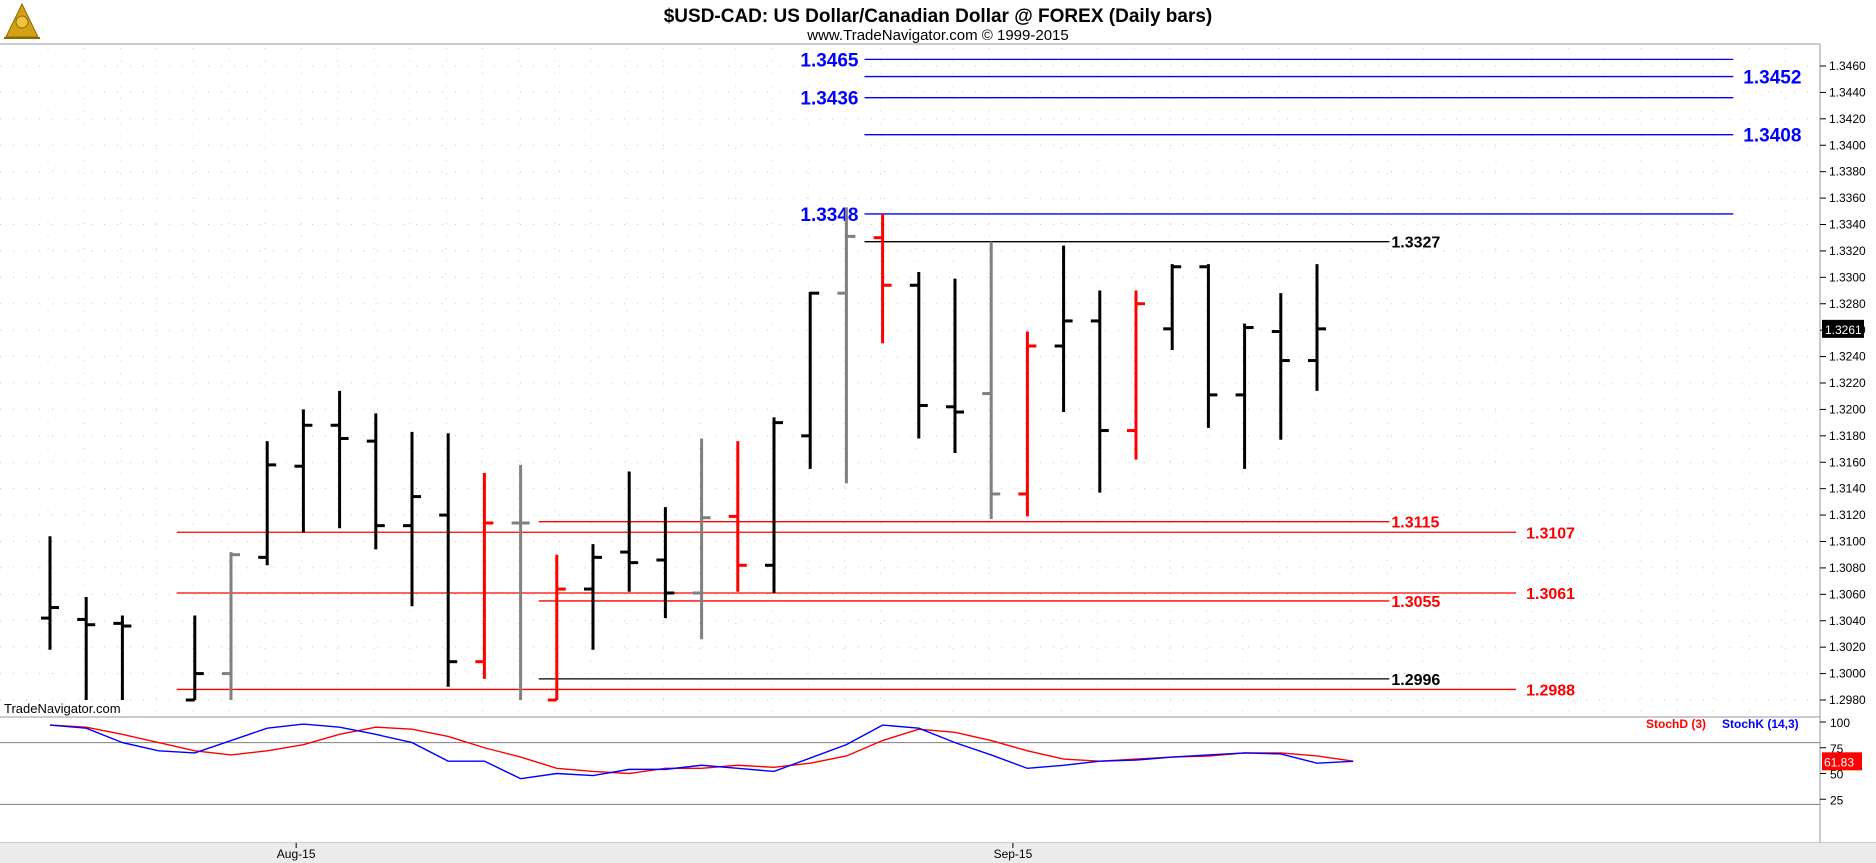 The height and width of the screenshot is (863, 1876). Describe the element at coordinates (1847, 568) in the screenshot. I see `y-tick-label: 1.3080` at that location.